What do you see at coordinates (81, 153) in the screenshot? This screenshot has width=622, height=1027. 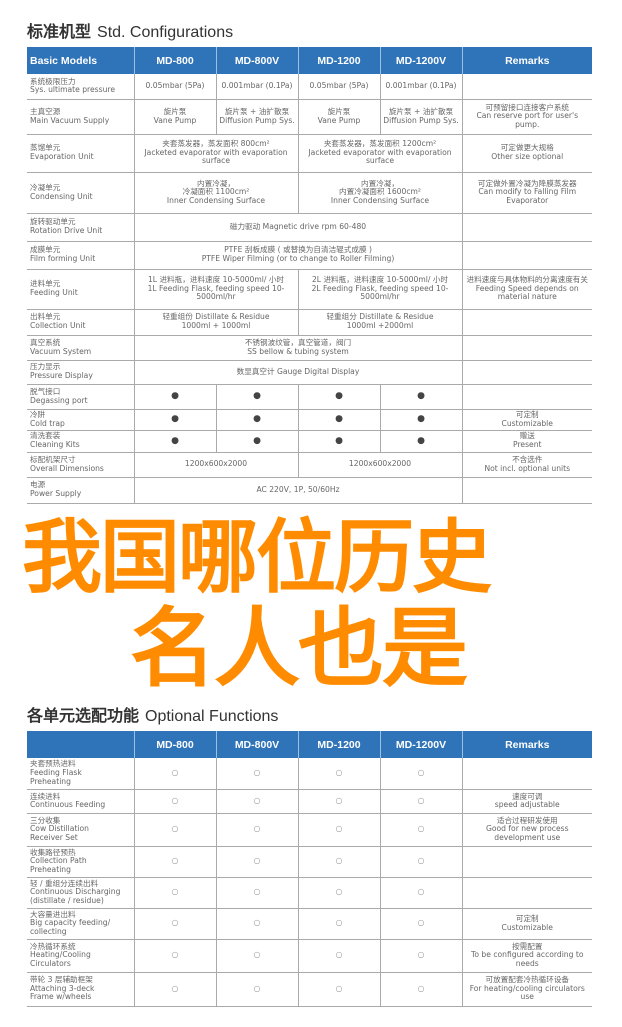 I see `row-label: 蒸馏单元 Evaporation Unit` at bounding box center [81, 153].